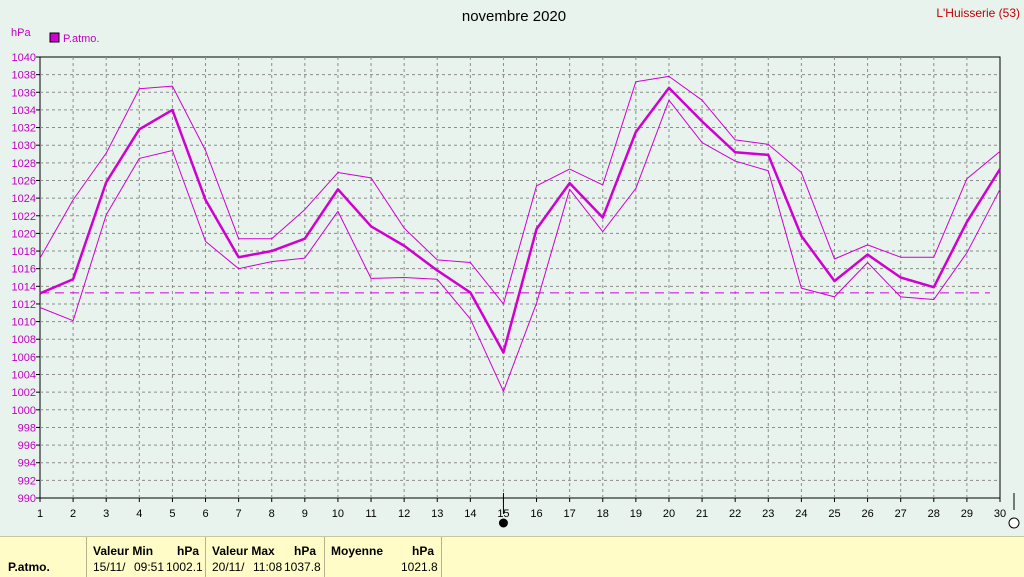 The image size is (1024, 577). Describe the element at coordinates (24, 411) in the screenshot. I see `y-tick-label: 1000` at that location.